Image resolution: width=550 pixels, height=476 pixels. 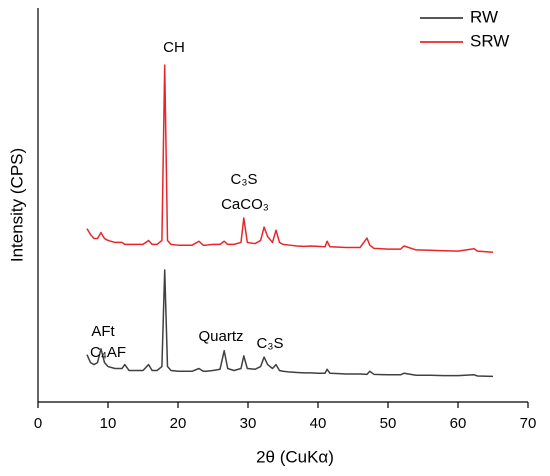 I want to click on x-tick-label: 70, so click(x=528, y=423).